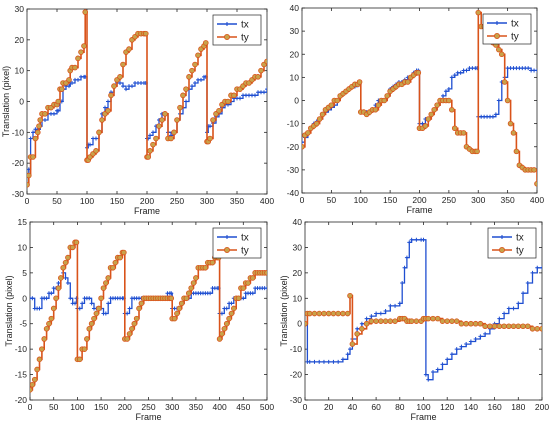 The height and width of the screenshot is (436, 550). I want to click on legend-label-ty: ty, so click(520, 251).